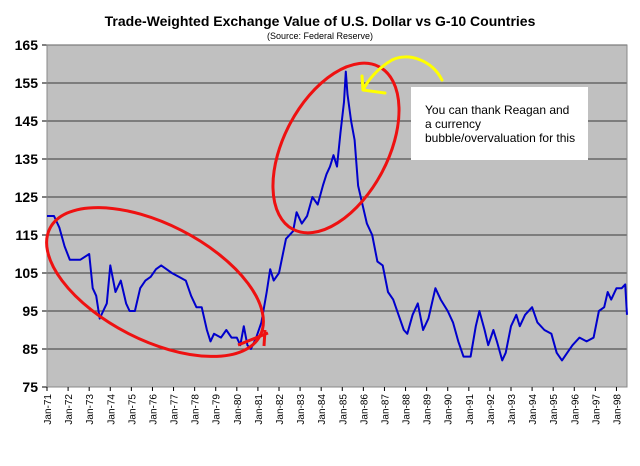 The width and height of the screenshot is (640, 466). What do you see at coordinates (301, 409) in the screenshot?
I see `x-tick-label: Jan-83` at bounding box center [301, 409].